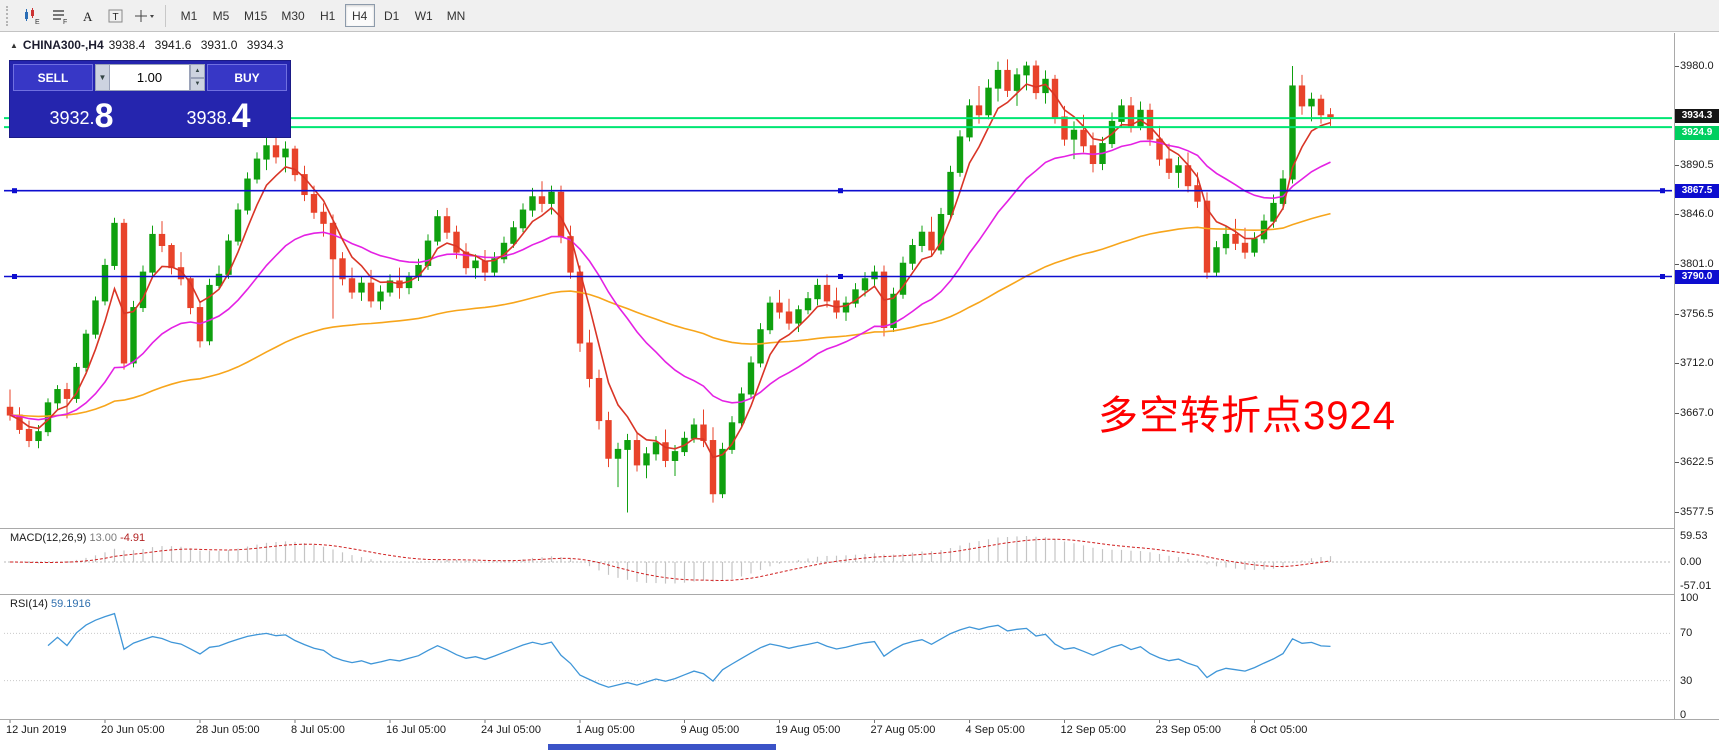 The image size is (1719, 750). I want to click on rsi-axis-30: 30, so click(1686, 680).